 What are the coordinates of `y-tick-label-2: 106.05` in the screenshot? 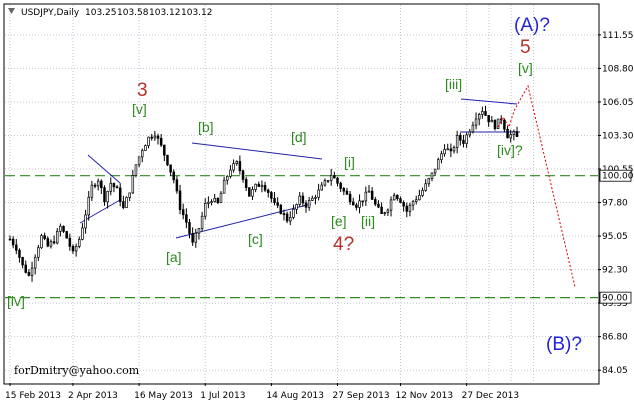 It's located at (618, 103).